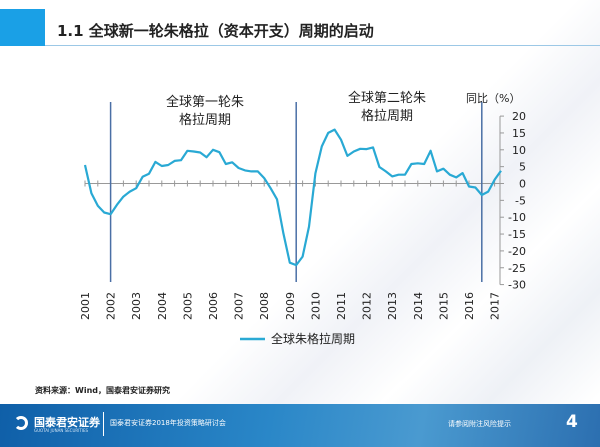 Image resolution: width=600 pixels, height=447 pixels. Describe the element at coordinates (85, 306) in the screenshot. I see `x-tick-label: 2001` at that location.